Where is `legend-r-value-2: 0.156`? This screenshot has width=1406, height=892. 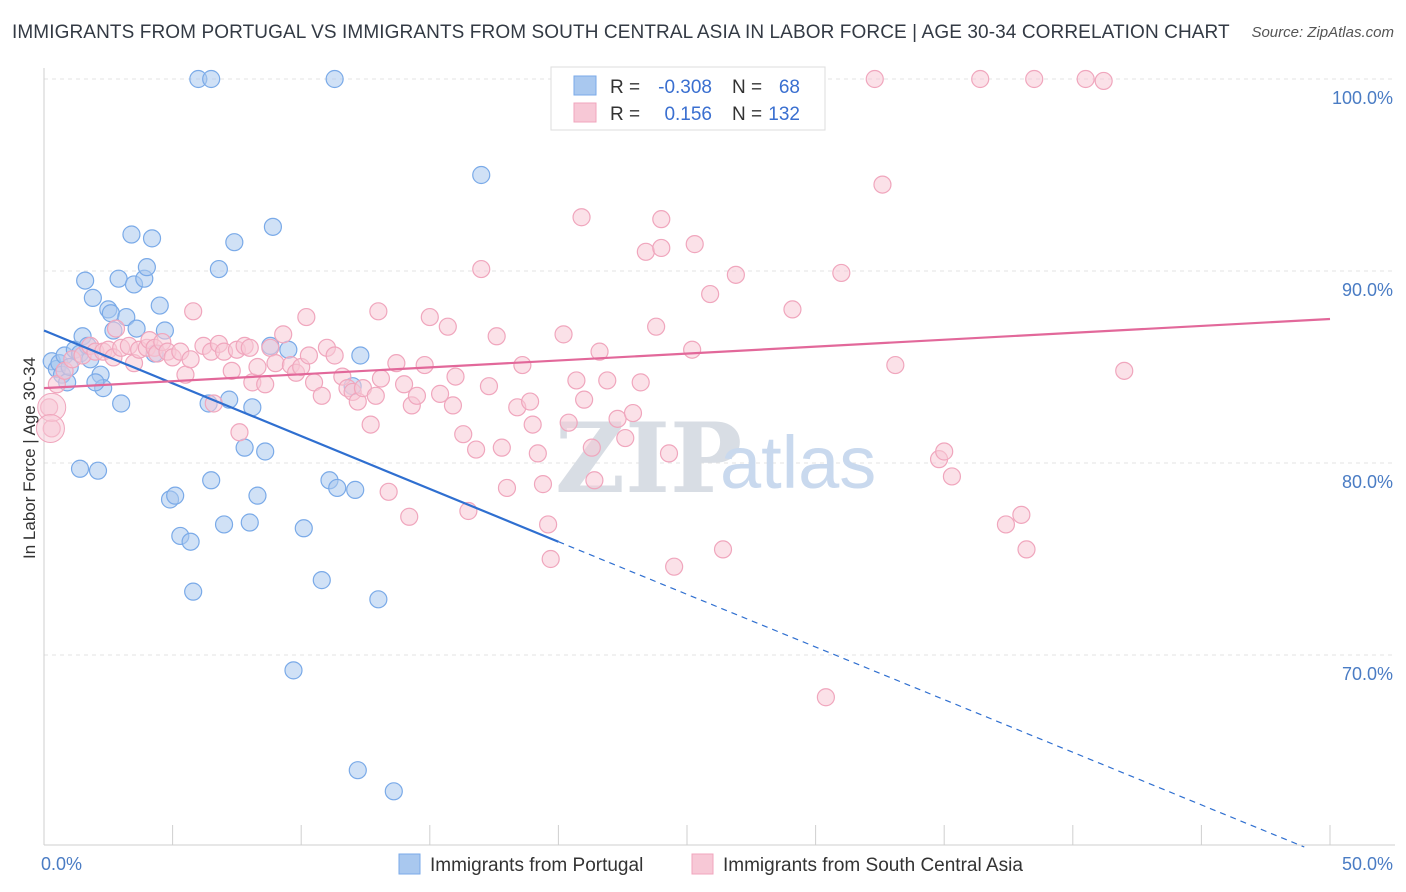 legend-r-value-2: 0.156 is located at coordinates (688, 114).